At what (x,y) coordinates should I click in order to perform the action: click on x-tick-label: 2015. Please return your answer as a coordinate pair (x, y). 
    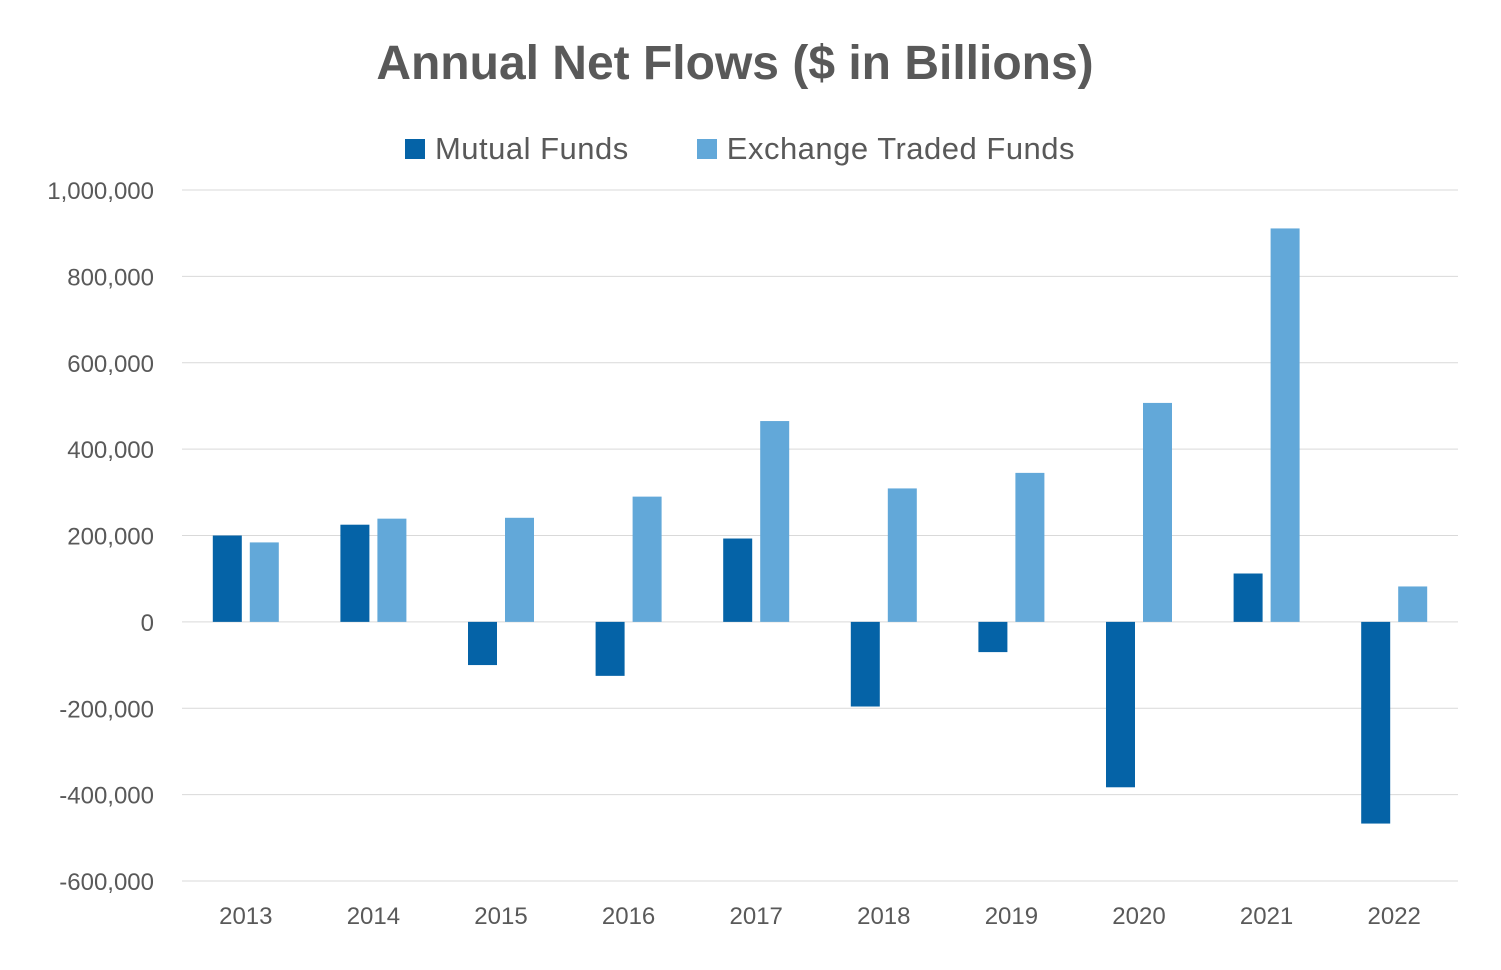
    Looking at the image, I should click on (500, 916).